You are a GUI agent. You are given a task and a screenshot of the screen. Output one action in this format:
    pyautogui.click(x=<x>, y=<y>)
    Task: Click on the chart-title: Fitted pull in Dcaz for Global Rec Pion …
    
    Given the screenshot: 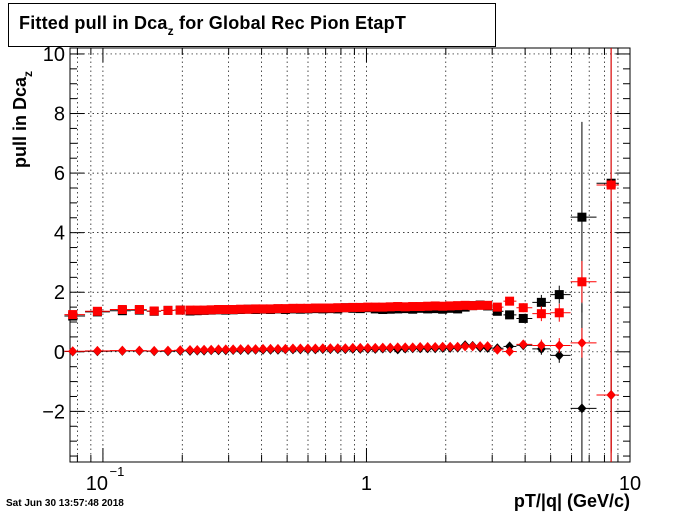 What is the action you would take?
    pyautogui.click(x=213, y=25)
    